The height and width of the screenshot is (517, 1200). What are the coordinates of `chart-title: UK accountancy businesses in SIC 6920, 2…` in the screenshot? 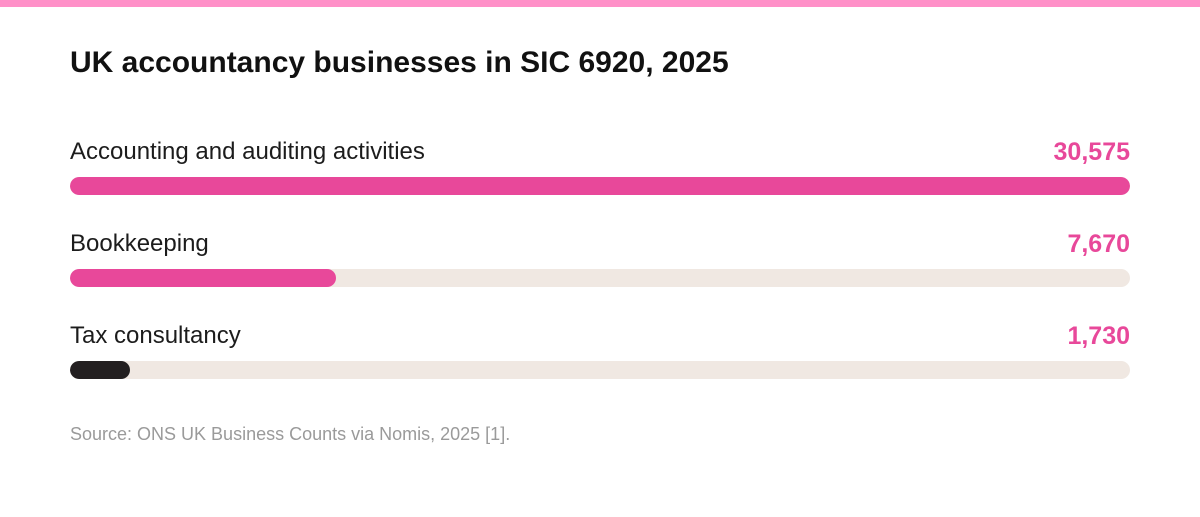 It's located at (399, 62).